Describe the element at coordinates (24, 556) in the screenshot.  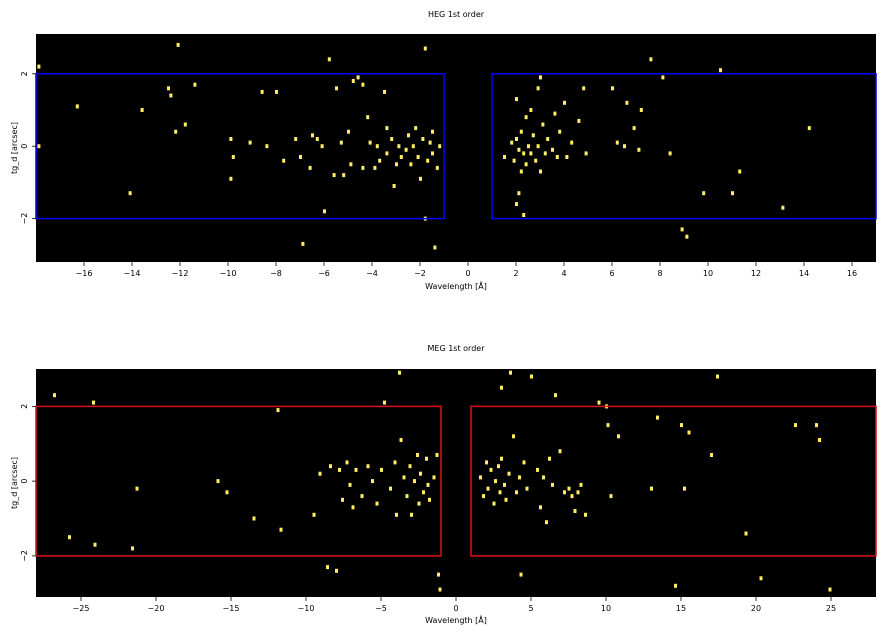
I see `meg-y-tick-label-0: −2` at that location.